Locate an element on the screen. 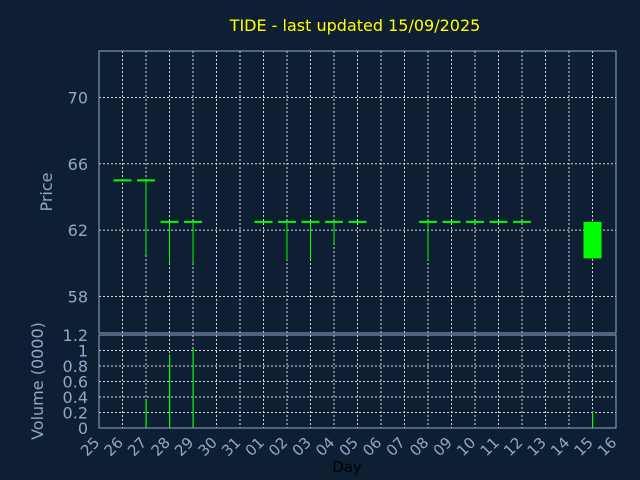  x-tick-label: 16 is located at coordinates (607, 447).